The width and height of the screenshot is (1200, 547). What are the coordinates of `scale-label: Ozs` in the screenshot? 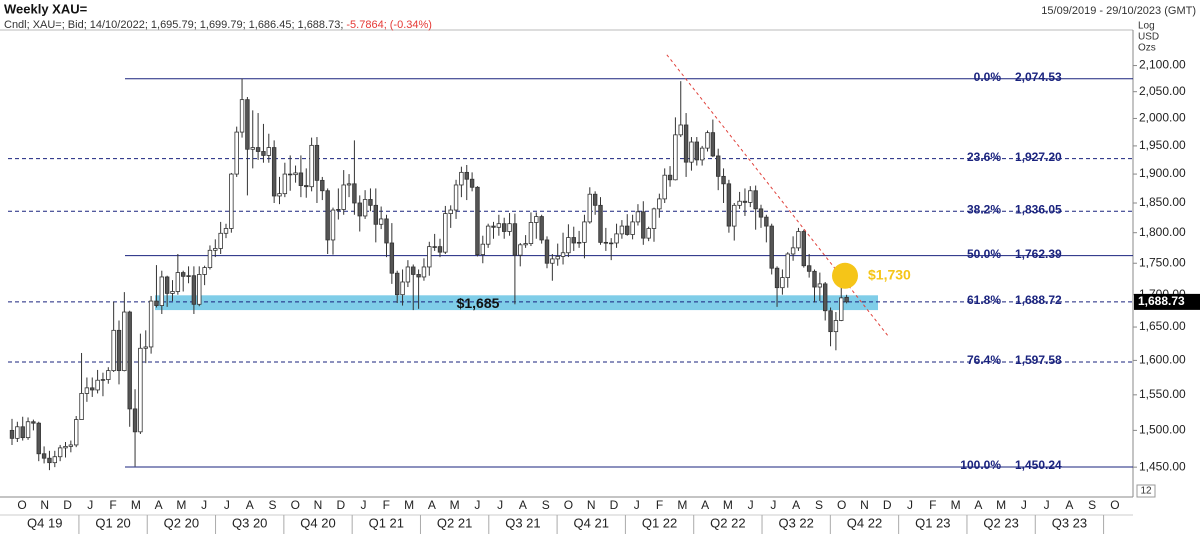 It's located at (1147, 48).